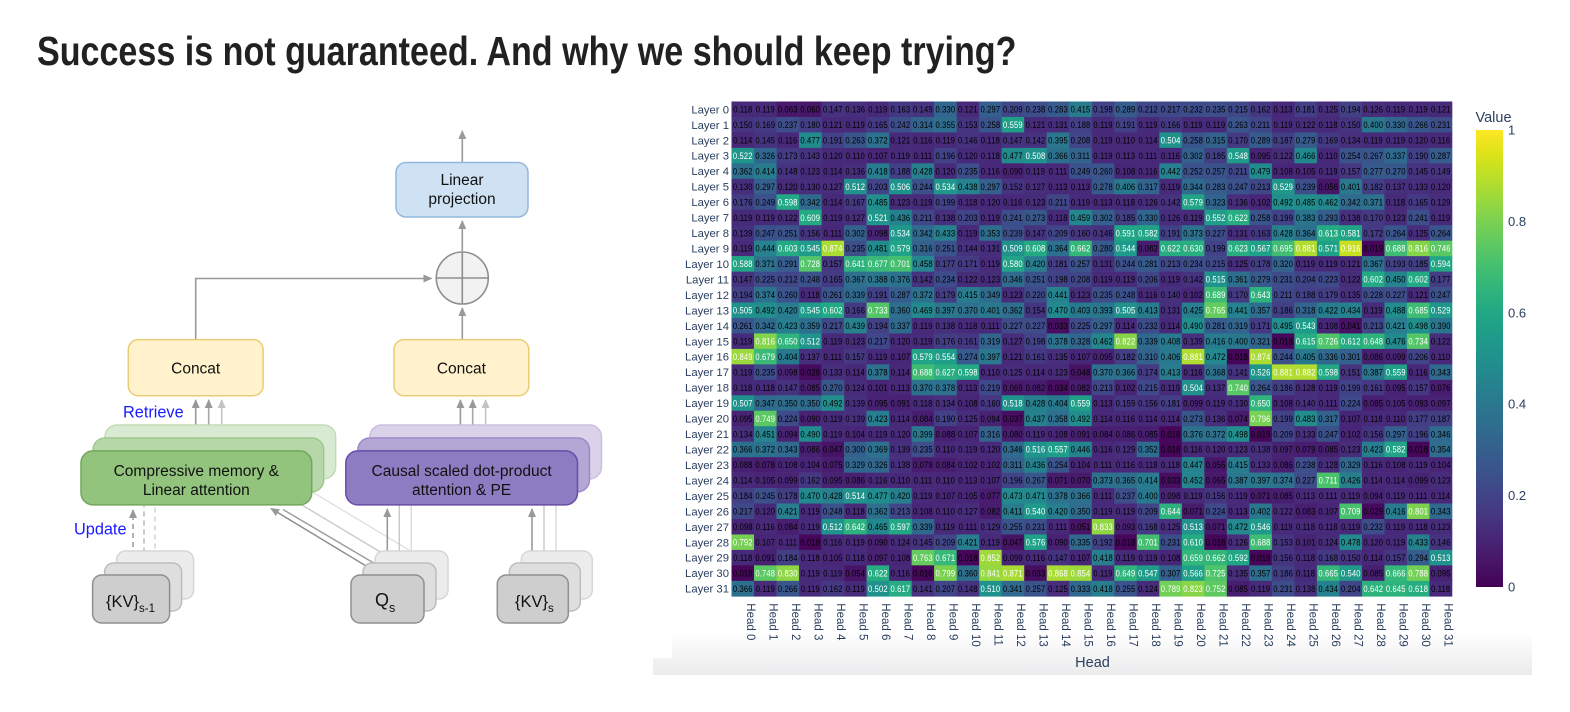  I want to click on svg-text: Layer 7, so click(710, 219).